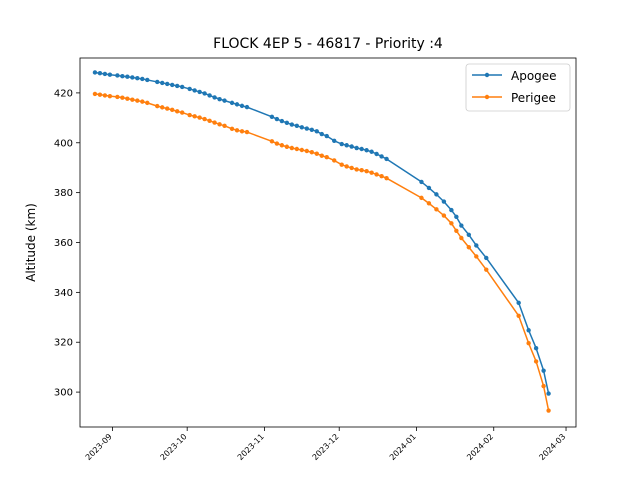  I want to click on legend: Apogee Perigee, so click(518, 87).